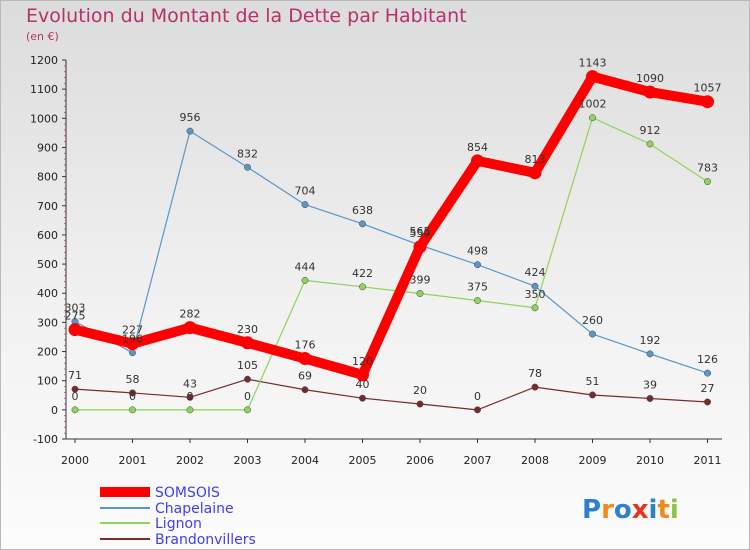 The height and width of the screenshot is (550, 750). Describe the element at coordinates (478, 460) in the screenshot. I see `x-tick-label: 2007` at that location.